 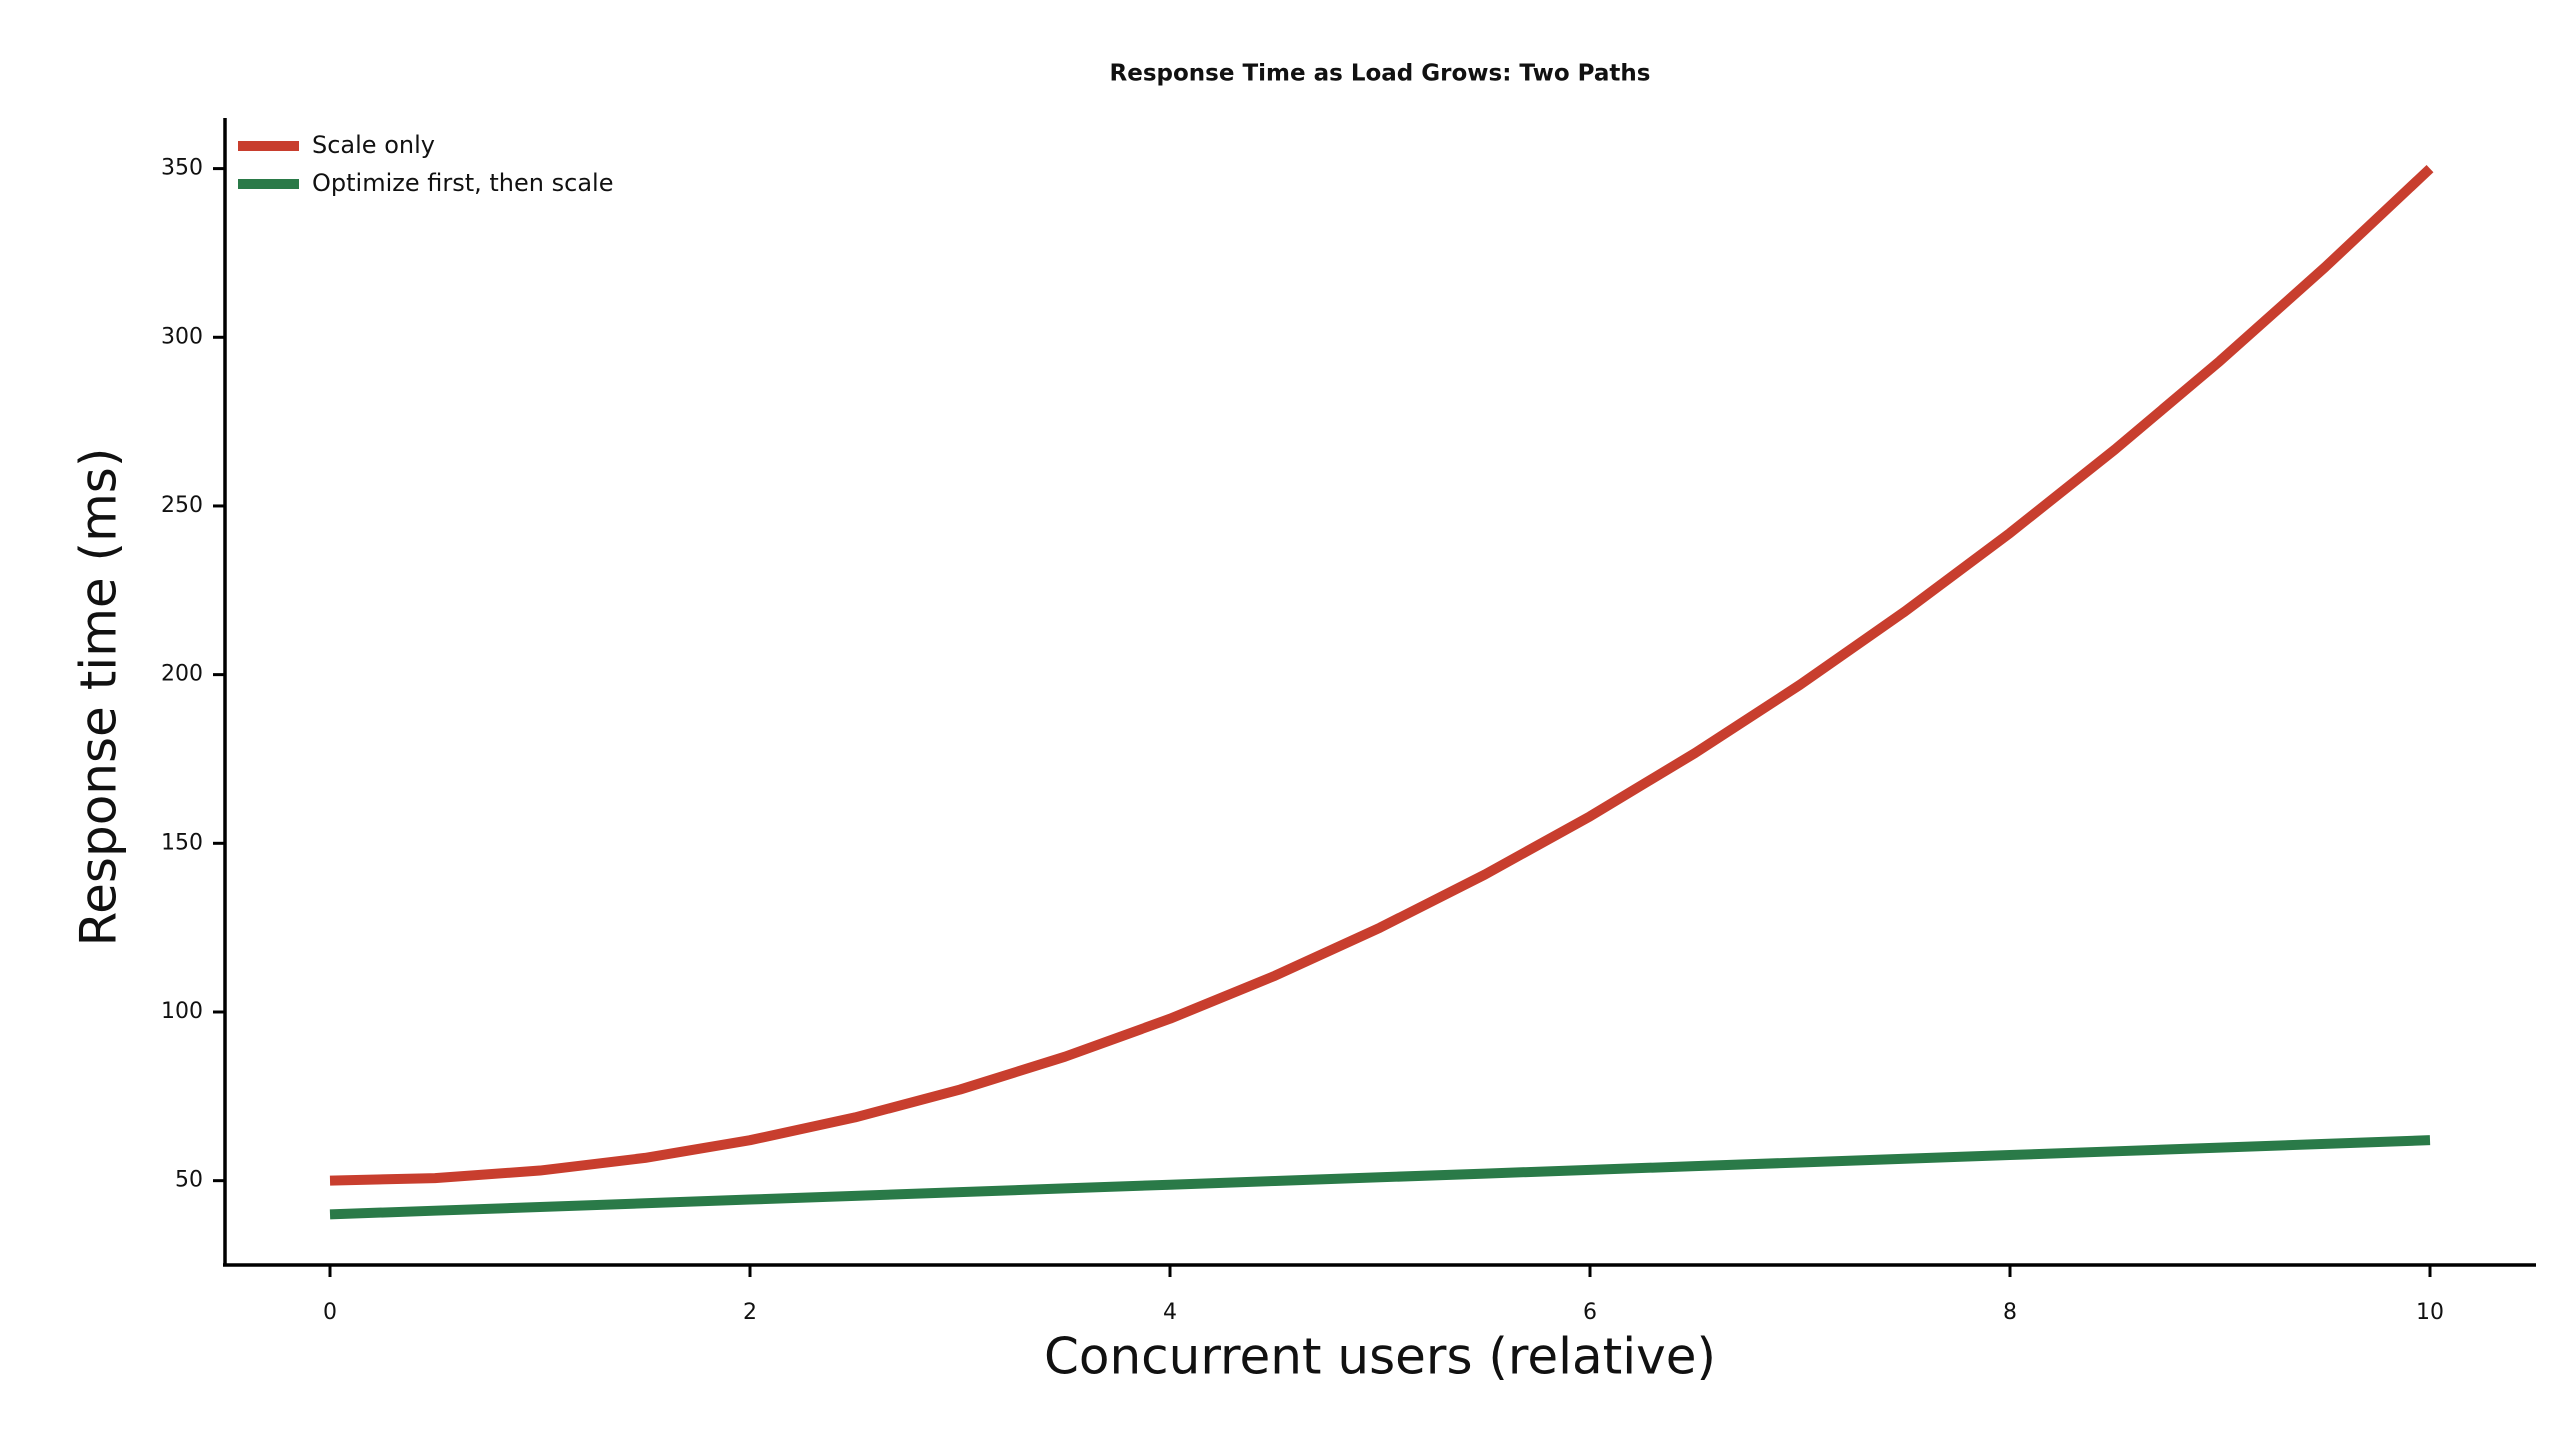 I want to click on chart-title: Response Time as Load Grows: Two Paths, so click(x=1380, y=74).